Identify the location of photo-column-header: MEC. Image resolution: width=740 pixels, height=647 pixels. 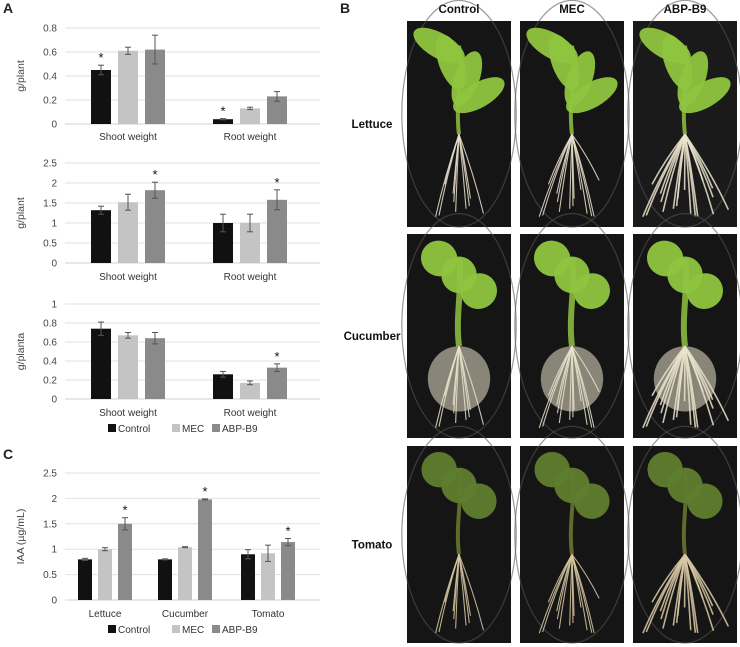
(572, 10).